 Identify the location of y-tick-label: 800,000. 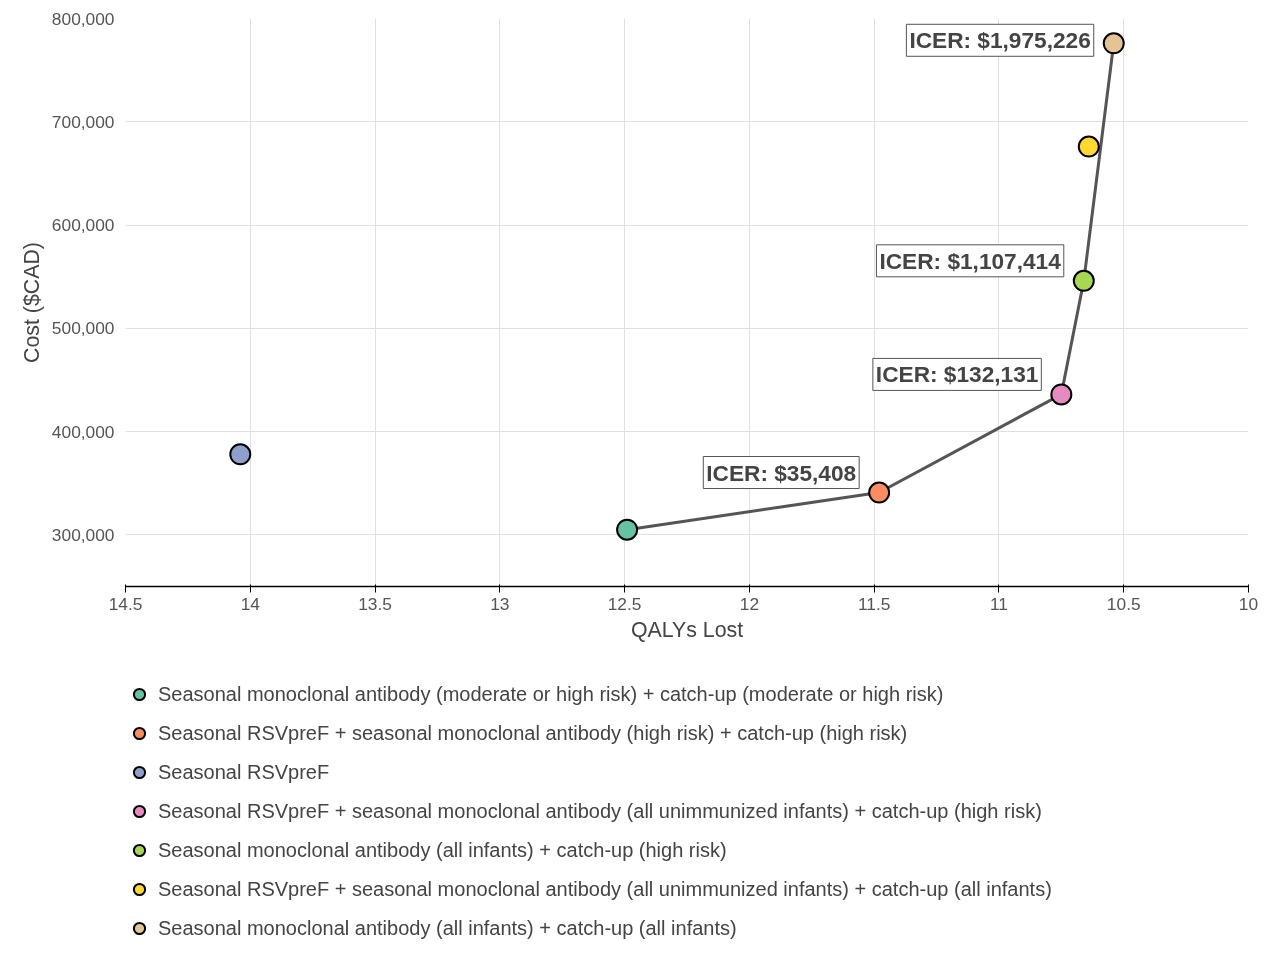
(83, 18).